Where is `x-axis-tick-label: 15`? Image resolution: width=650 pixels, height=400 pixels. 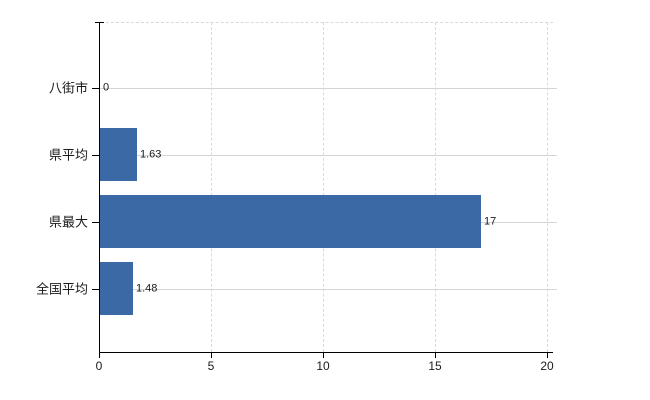
x-axis-tick-label: 15 is located at coordinates (435, 366).